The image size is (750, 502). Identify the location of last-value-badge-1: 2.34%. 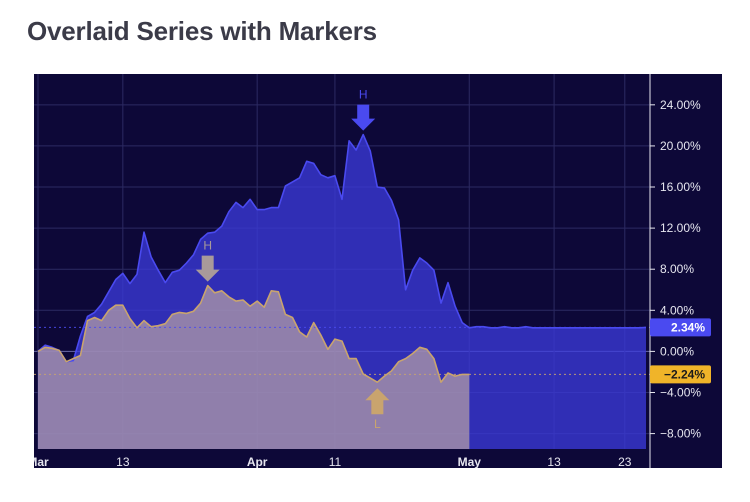
(680, 327).